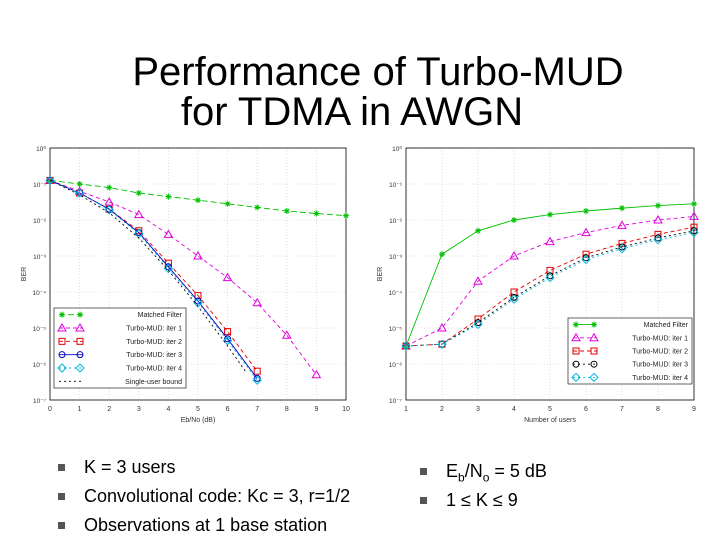 The width and height of the screenshot is (720, 543). Describe the element at coordinates (40, 221) in the screenshot. I see `y-tick-label: 10⁻²` at that location.